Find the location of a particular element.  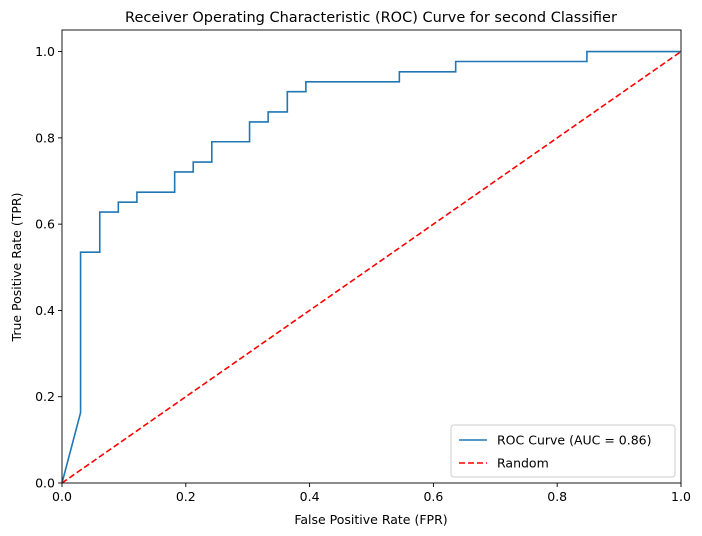

x-tick-label: 0.2 is located at coordinates (186, 496).